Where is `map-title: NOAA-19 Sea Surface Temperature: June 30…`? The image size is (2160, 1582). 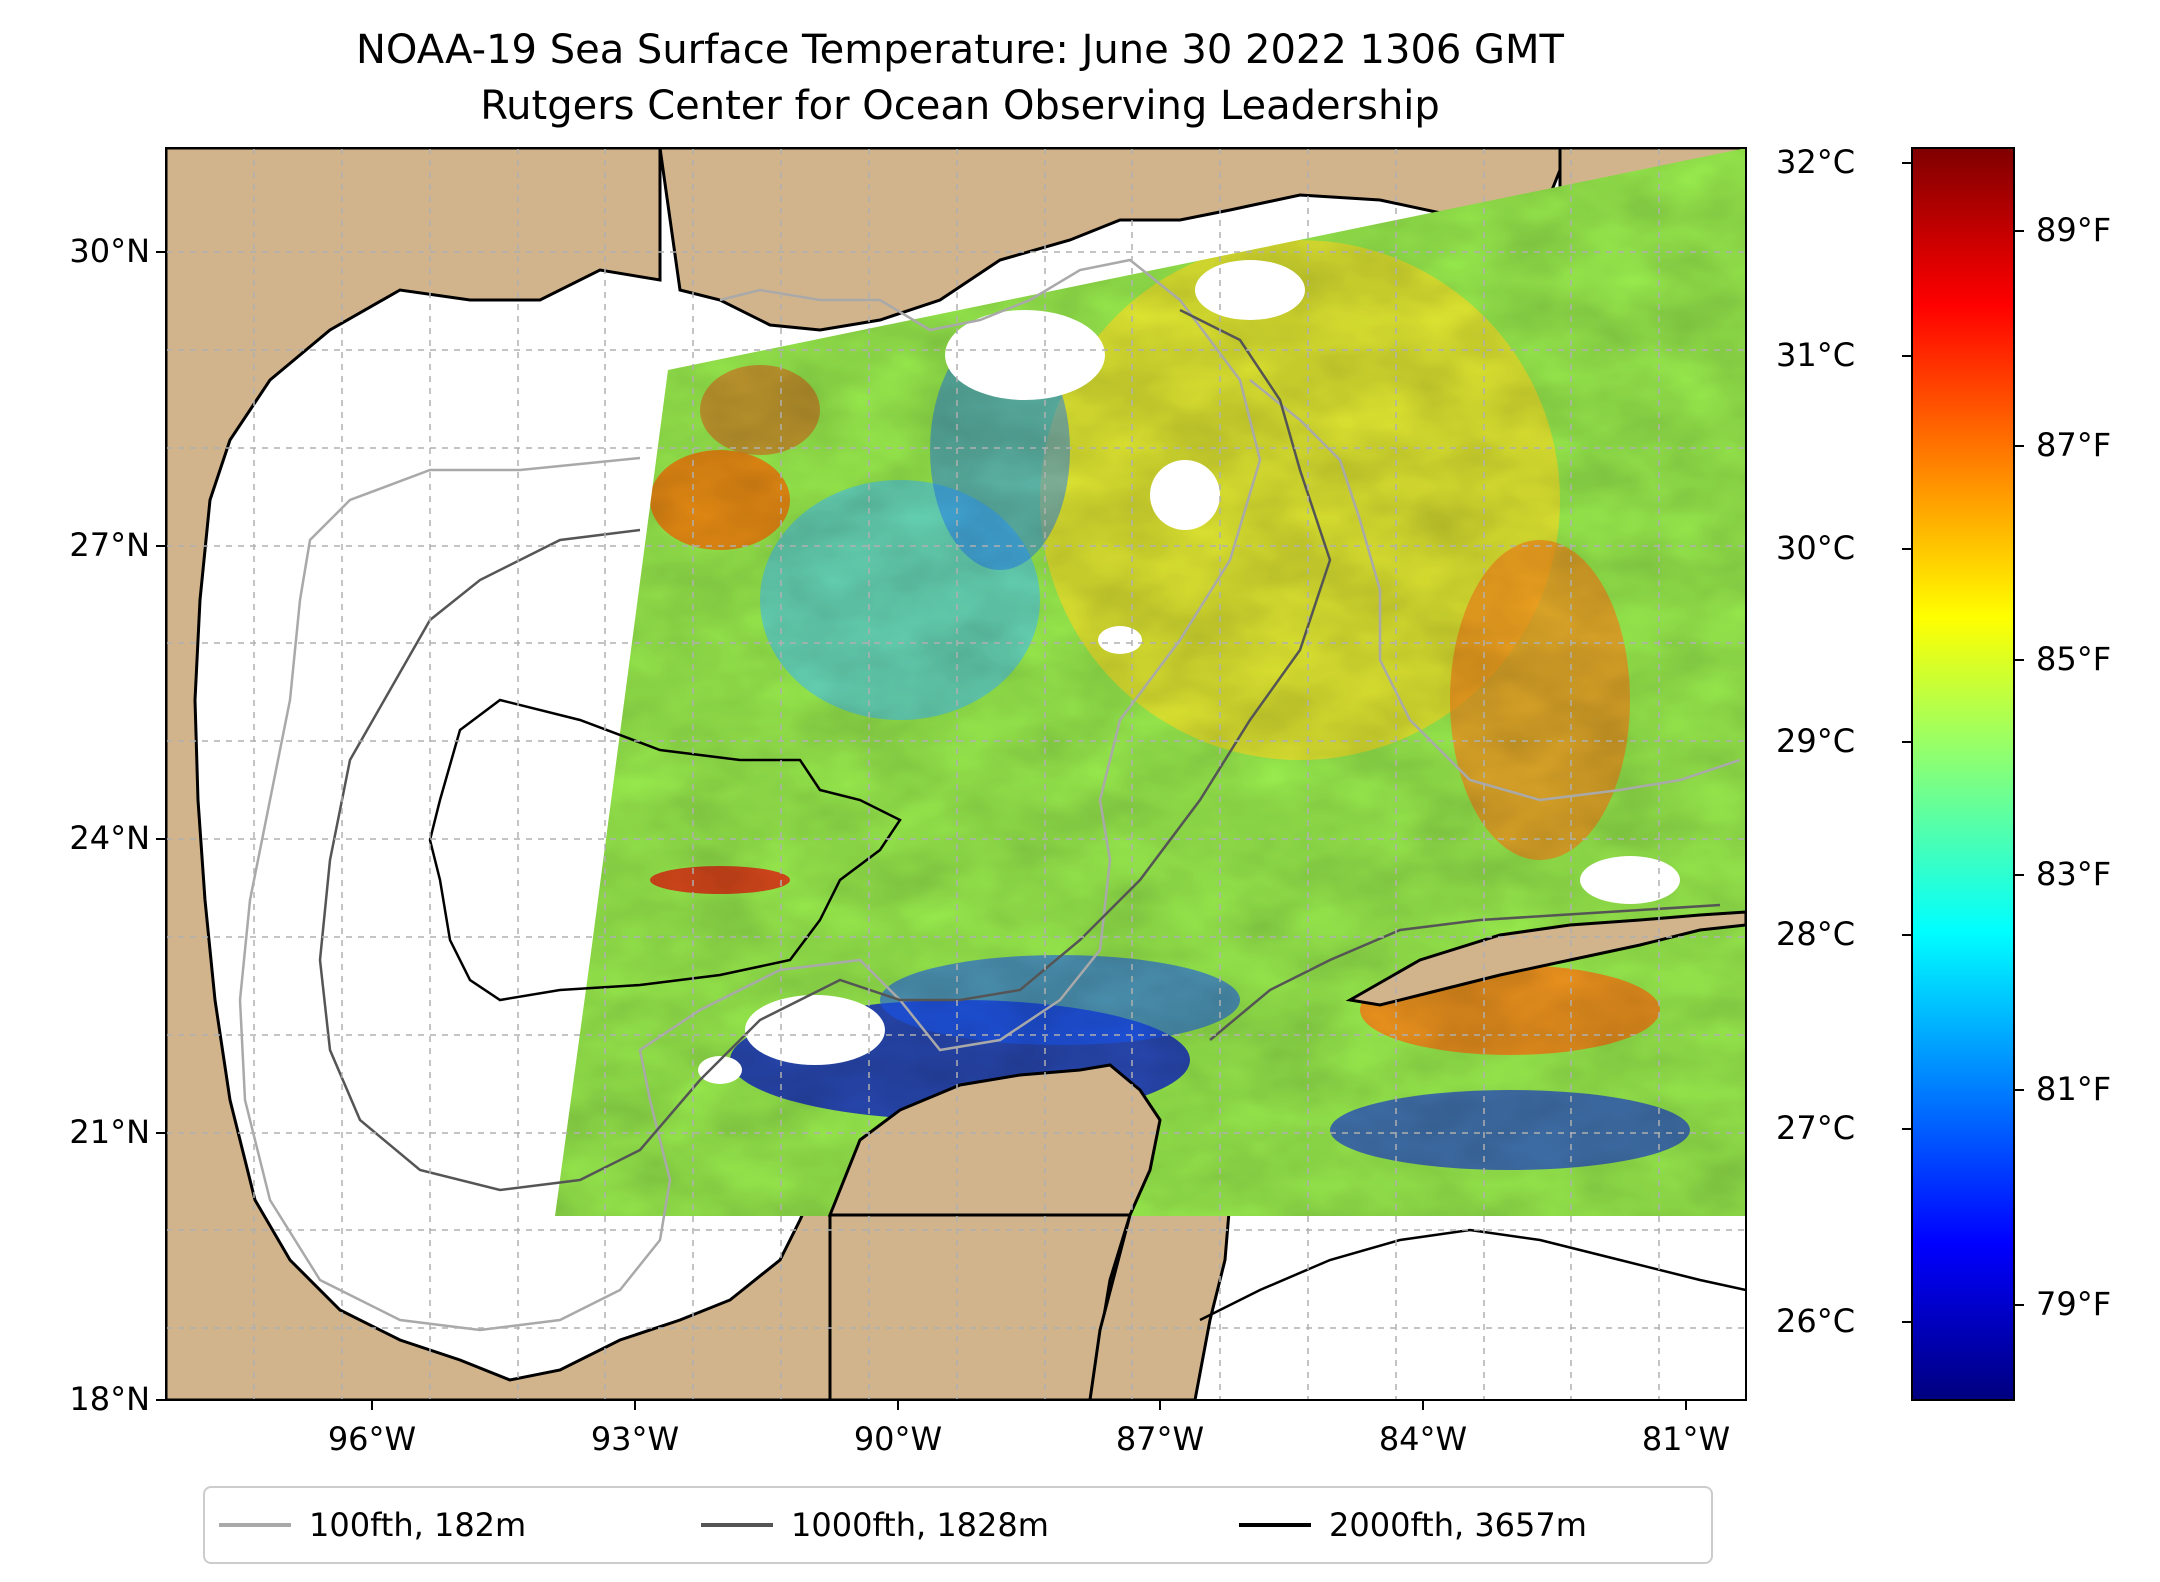
map-title: NOAA-19 Sea Surface Temperature: June 30… is located at coordinates (959, 50).